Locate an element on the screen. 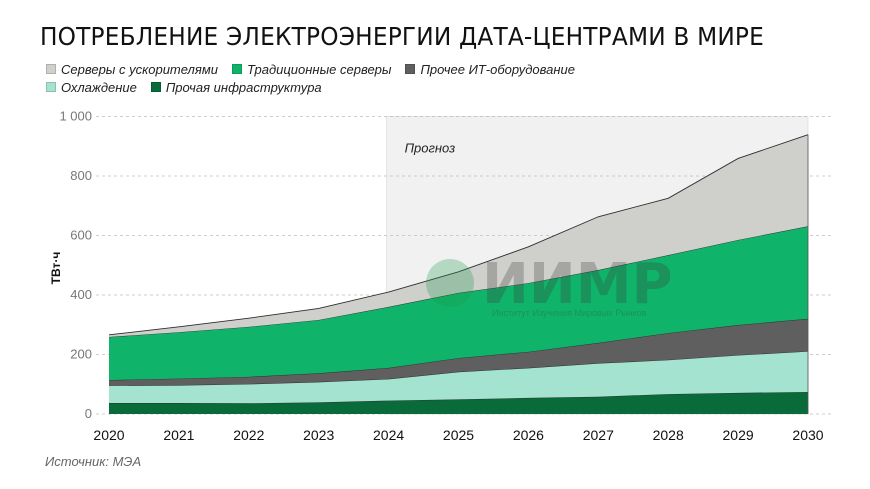 The width and height of the screenshot is (870, 489). legend-item-accelerated-servers: Серверы с ускорителями is located at coordinates (132, 69).